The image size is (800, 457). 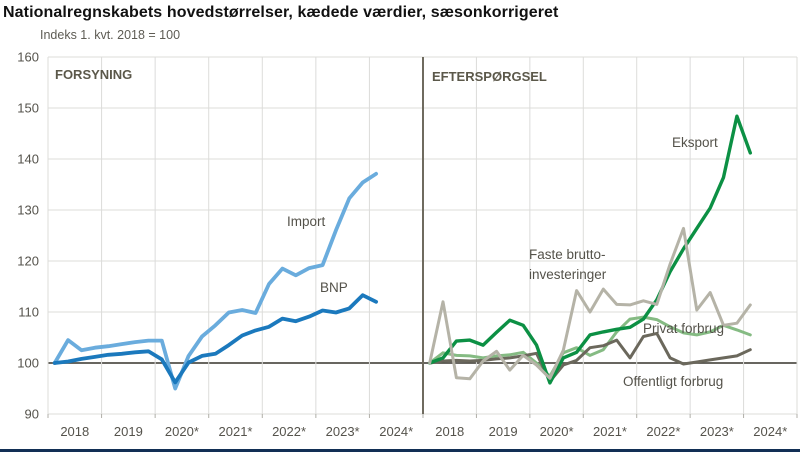 I want to click on panel-title-supply: FORSYNING, so click(x=94, y=74).